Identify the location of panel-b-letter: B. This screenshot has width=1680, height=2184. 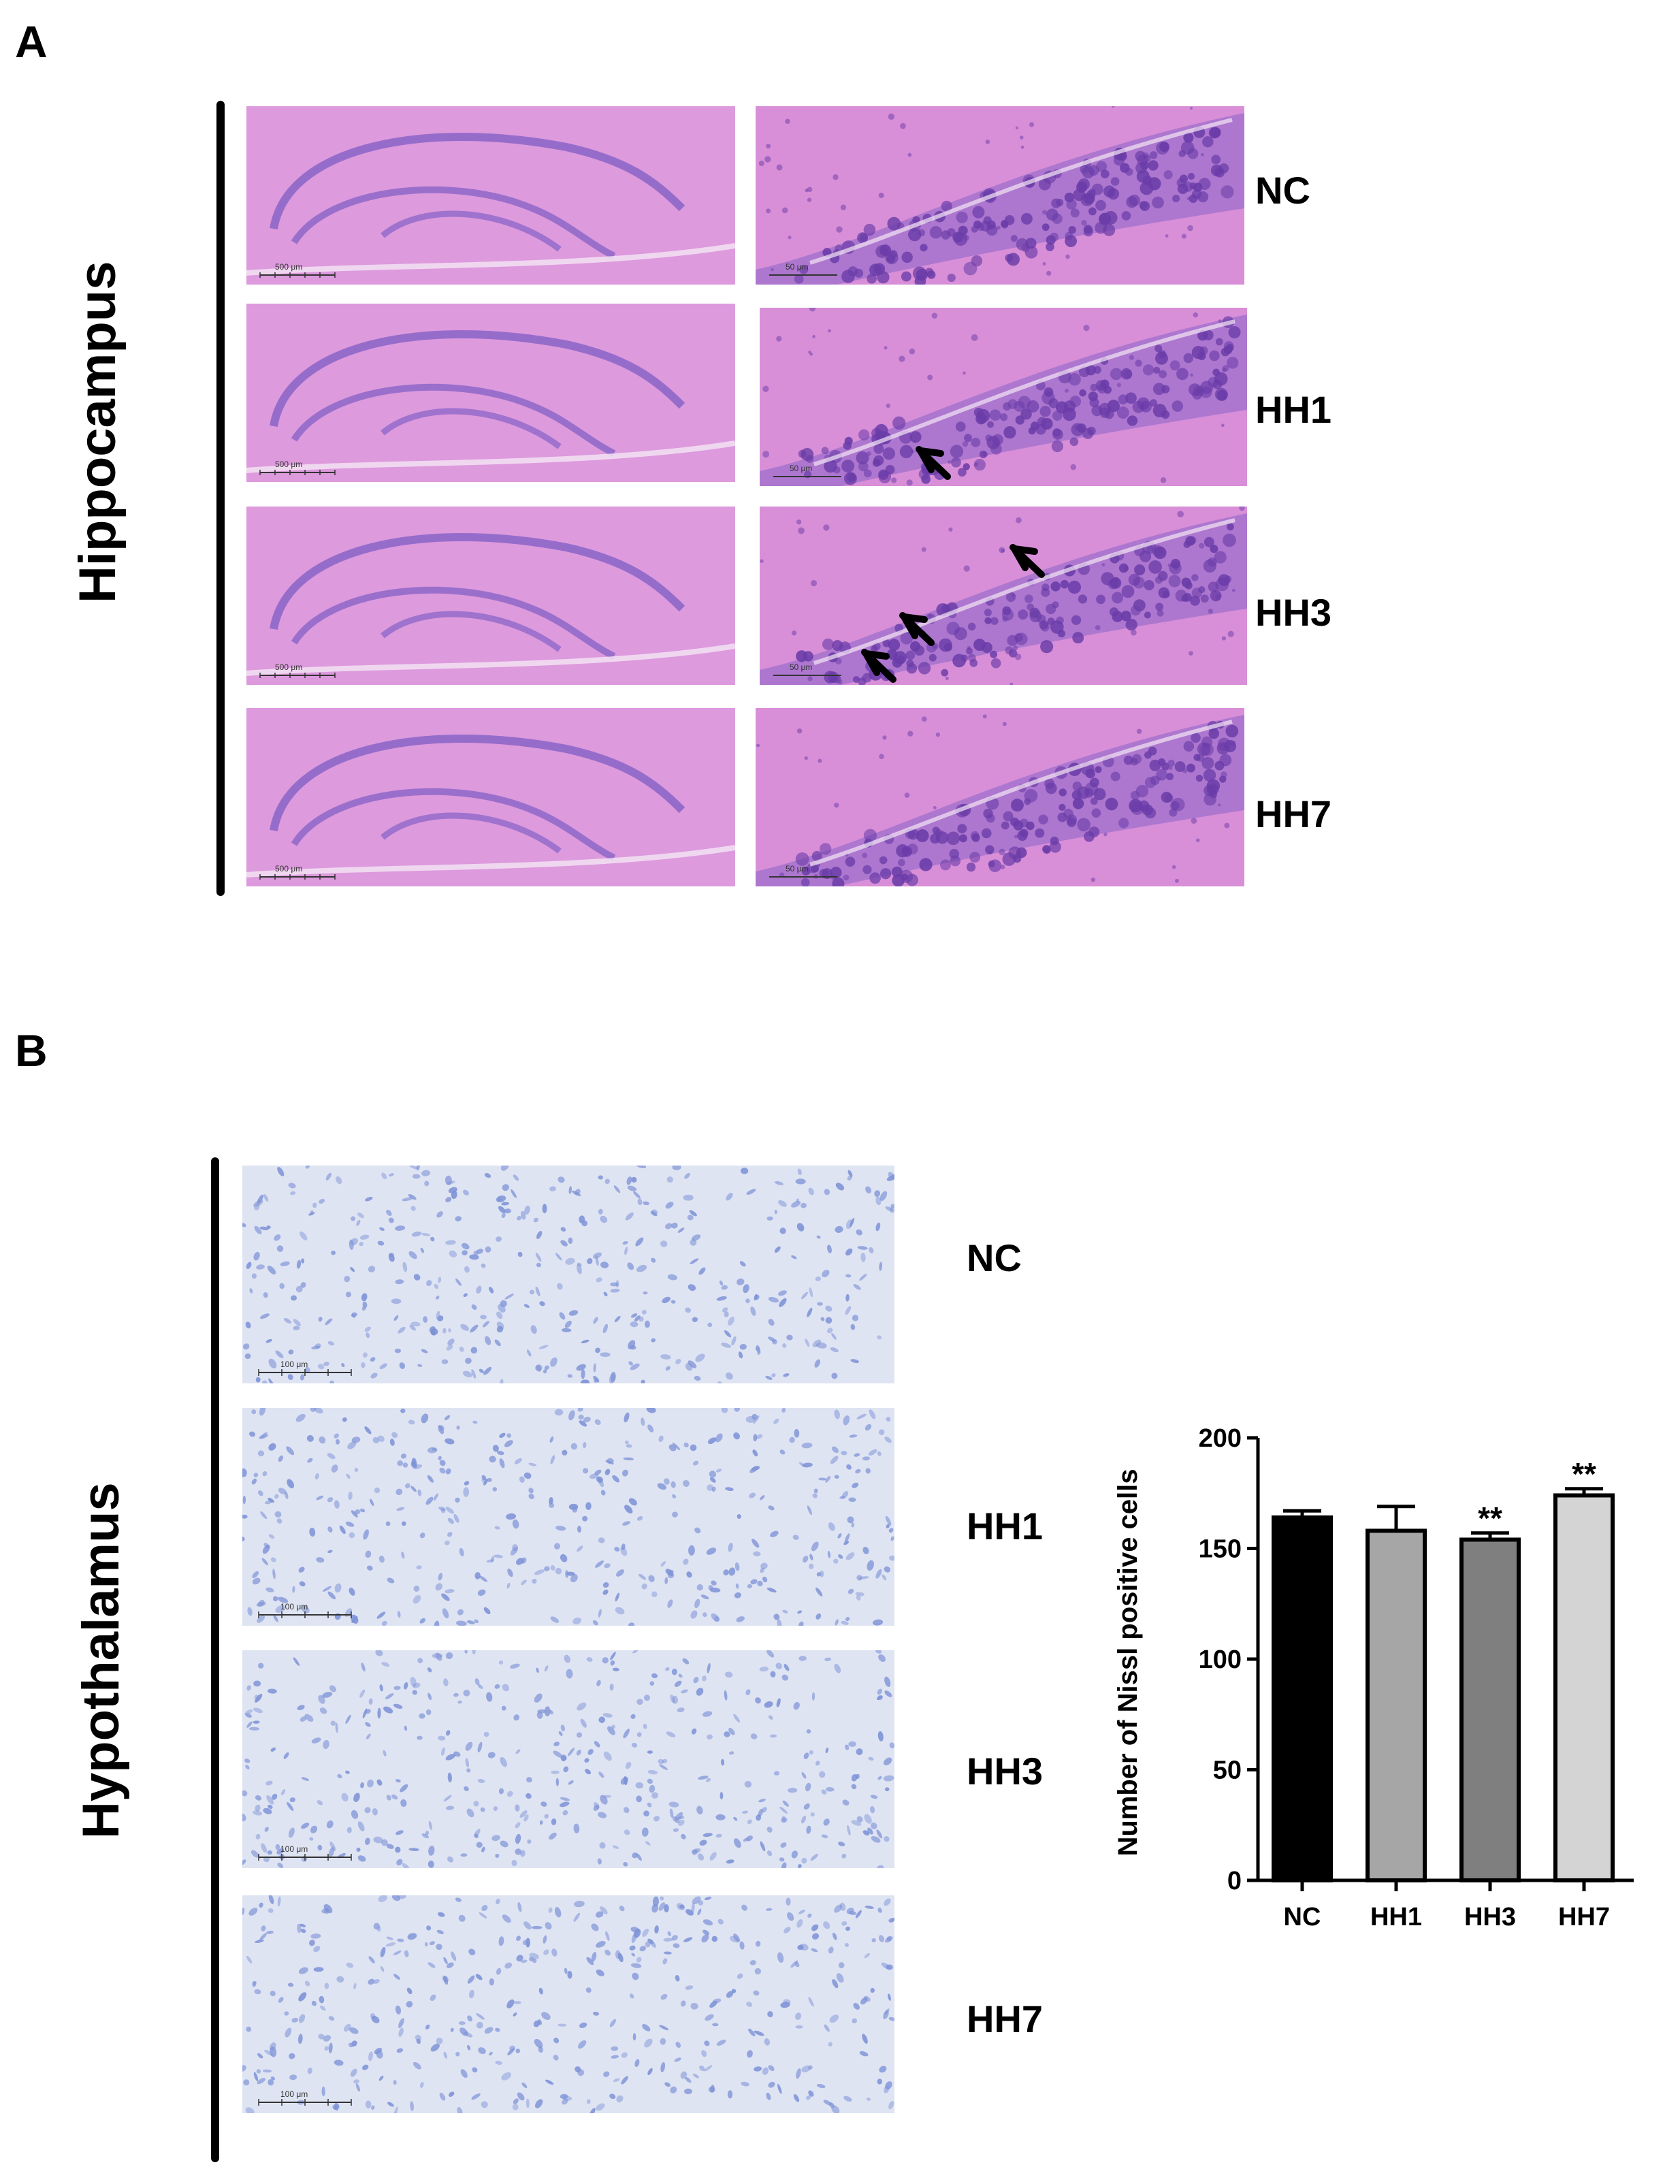
(32, 1050).